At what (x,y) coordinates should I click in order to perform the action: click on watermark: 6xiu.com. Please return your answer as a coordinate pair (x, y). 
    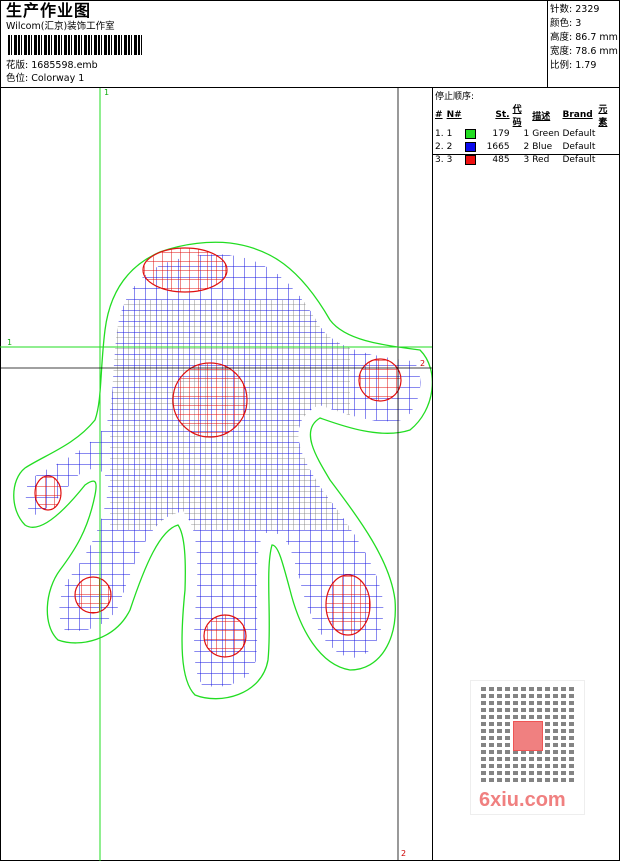
    Looking at the image, I should click on (527, 747).